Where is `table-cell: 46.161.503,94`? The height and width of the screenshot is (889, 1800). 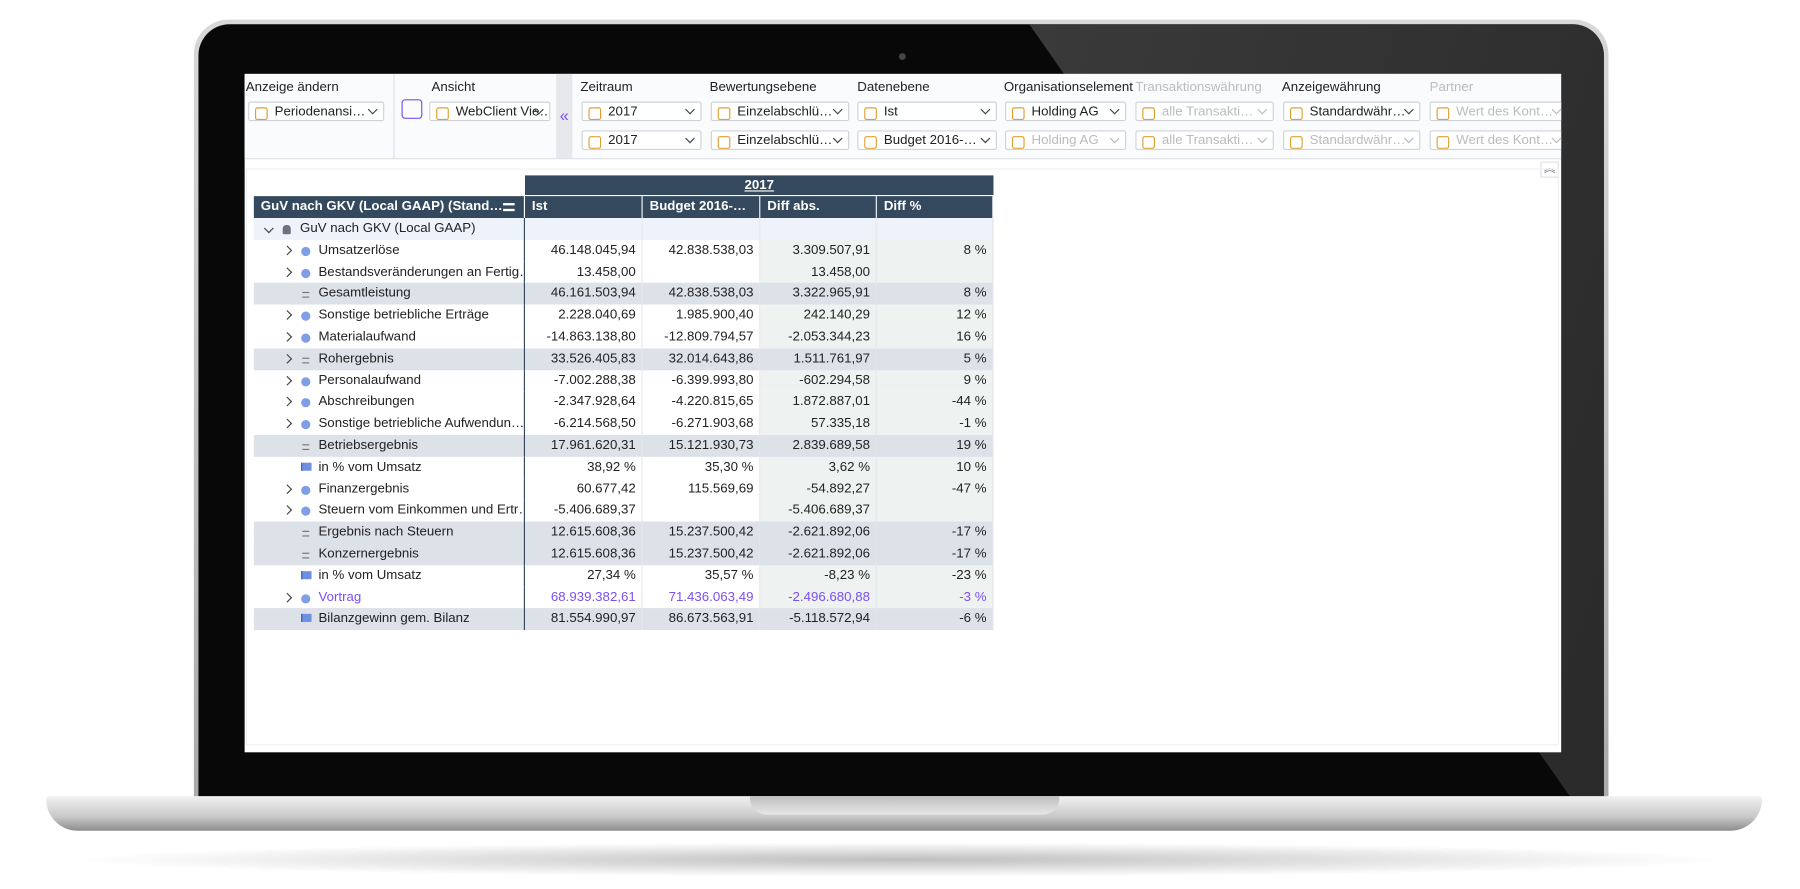 table-cell: 46.161.503,94 is located at coordinates (583, 294).